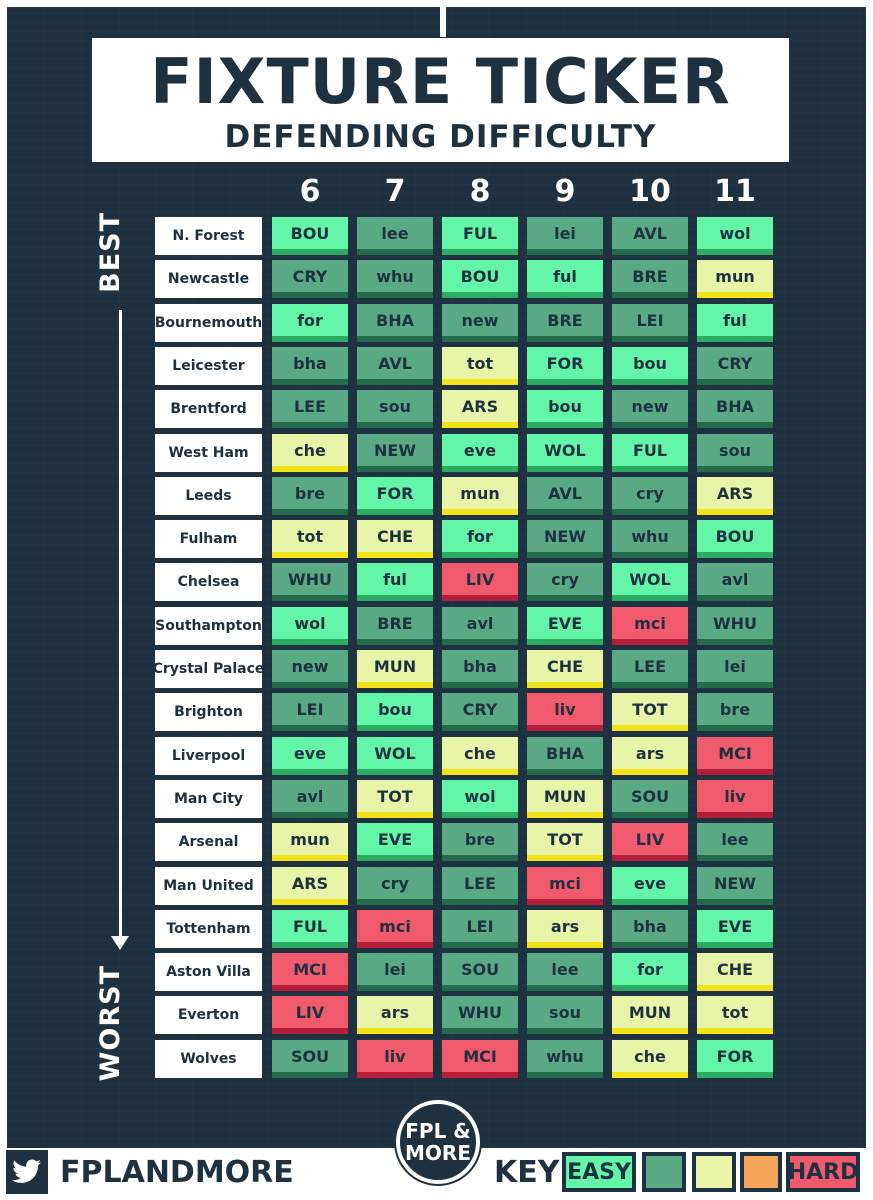  I want to click on fpl-and-more-logo: FPL & MORE, so click(438, 1142).